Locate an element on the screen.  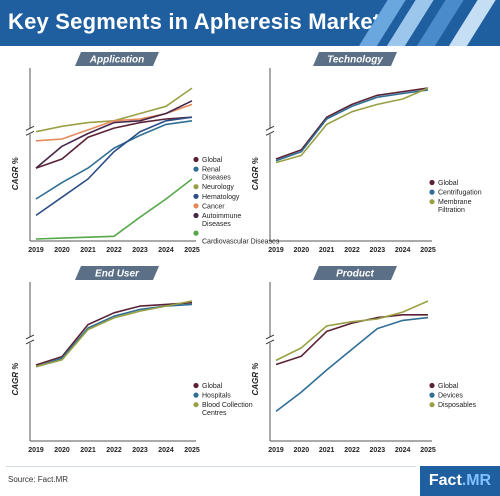
chart-title: End User is located at coordinates (117, 274).